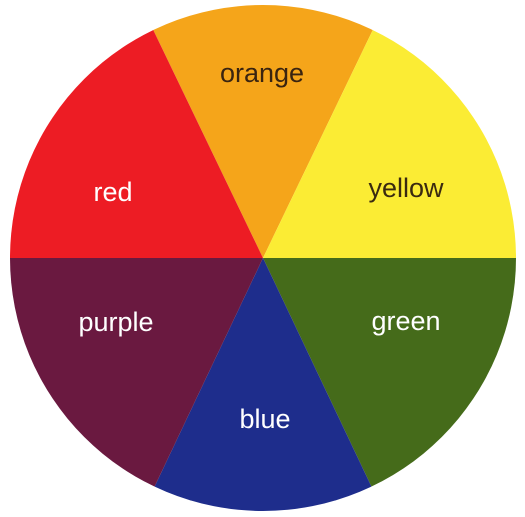  What do you see at coordinates (112, 192) in the screenshot?
I see `label-red: red` at bounding box center [112, 192].